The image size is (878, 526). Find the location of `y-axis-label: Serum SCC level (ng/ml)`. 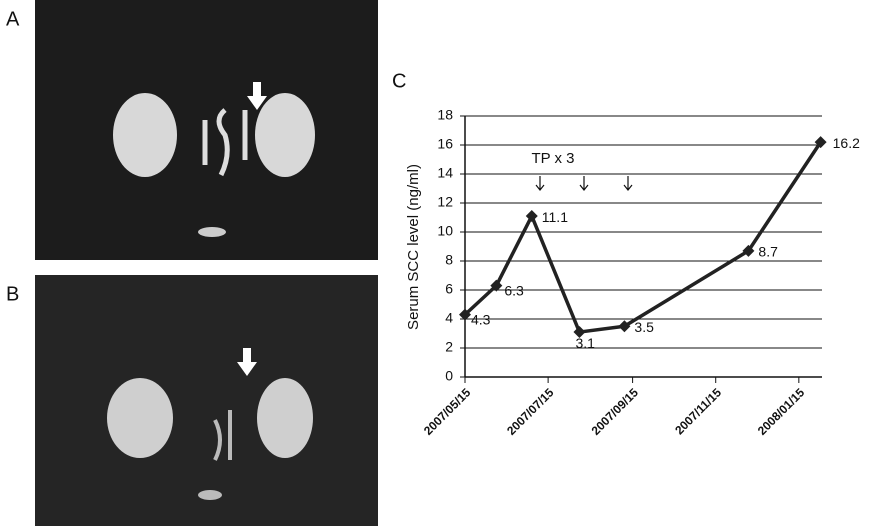

y-axis-label: Serum SCC level (ng/ml) is located at coordinates (413, 247).